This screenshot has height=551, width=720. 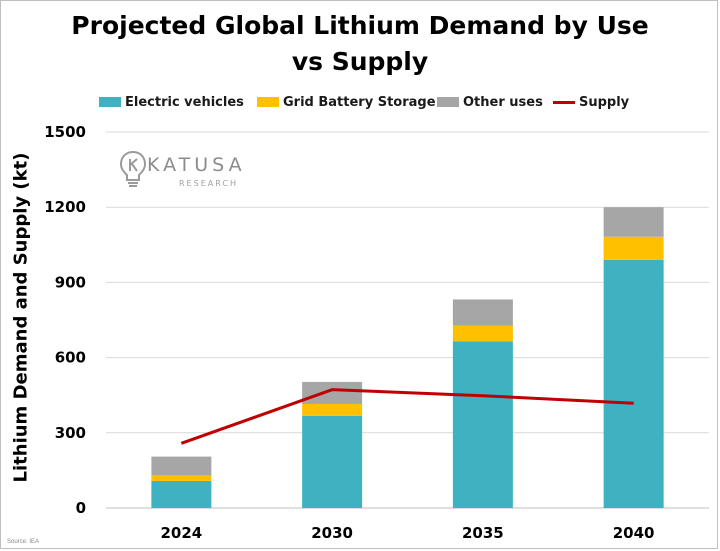 I want to click on legend-item-other-uses: Other uses, so click(x=490, y=102).